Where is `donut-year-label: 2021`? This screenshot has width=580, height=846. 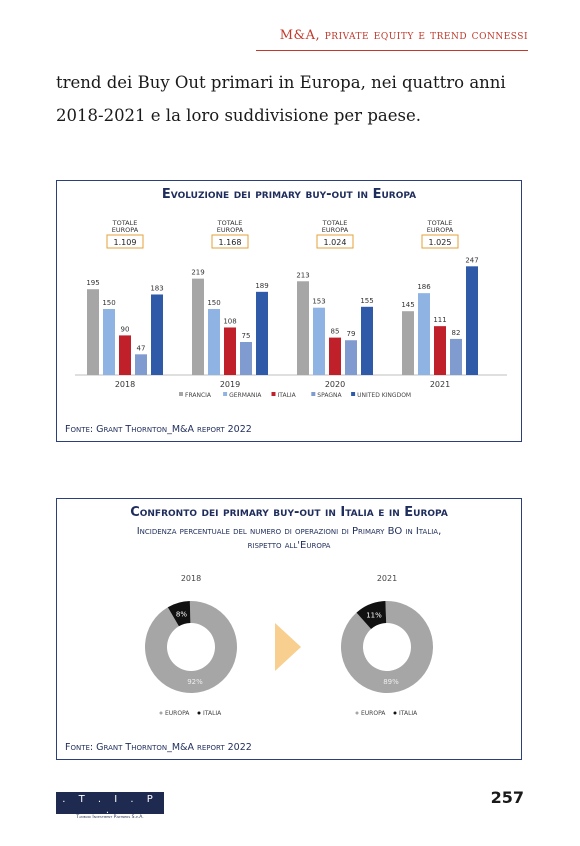 donut-year-label: 2021 is located at coordinates (387, 578).